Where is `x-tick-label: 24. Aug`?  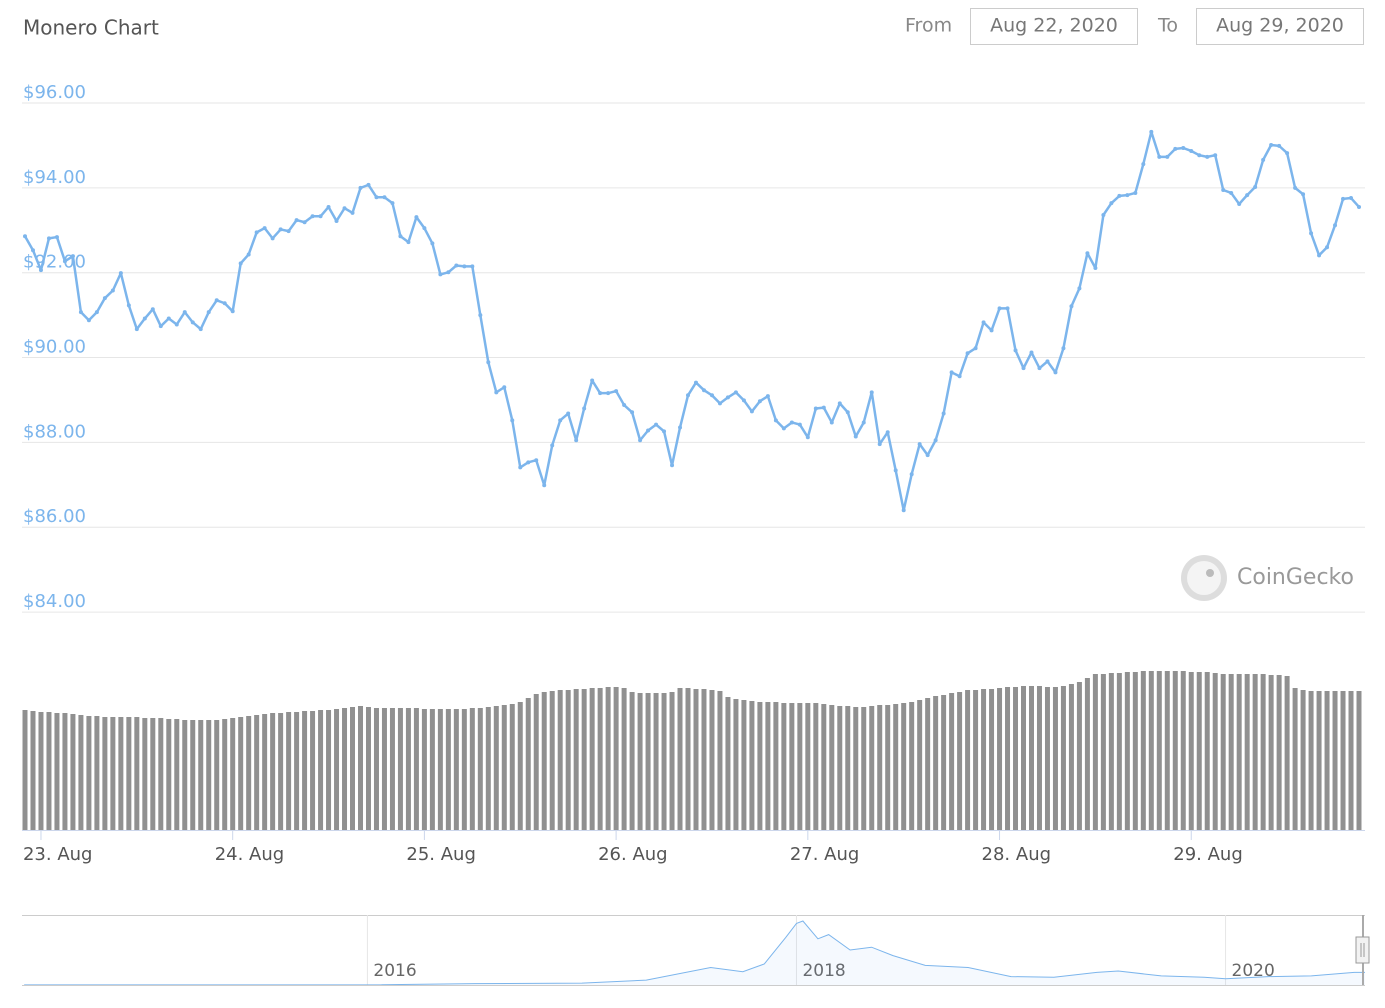
x-tick-label: 24. Aug is located at coordinates (250, 854).